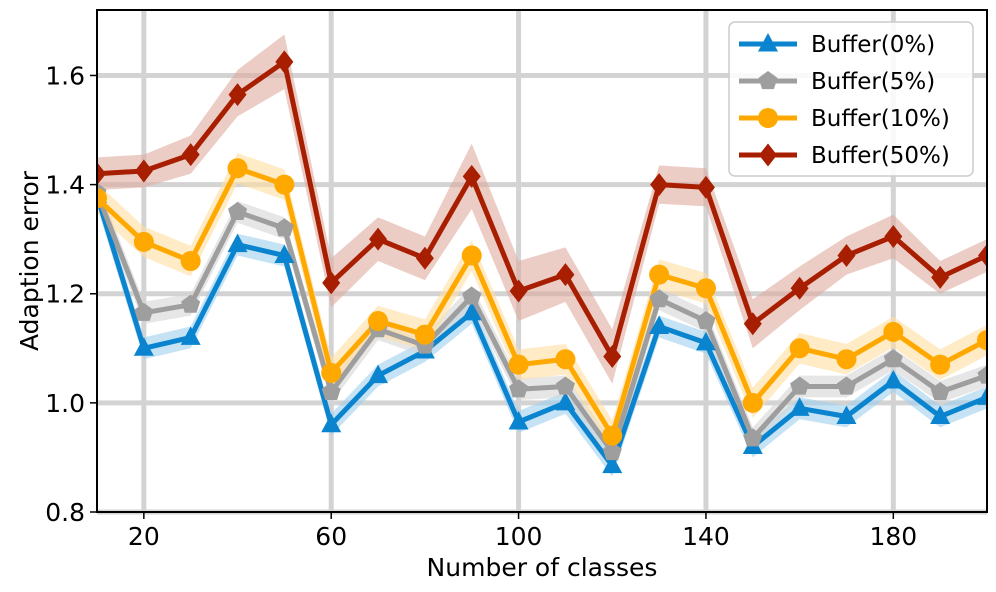 This screenshot has width=996, height=592. I want to click on legend-box, so click(851, 99).